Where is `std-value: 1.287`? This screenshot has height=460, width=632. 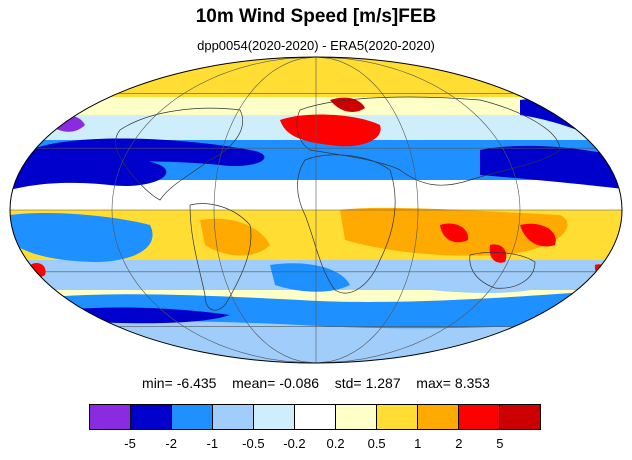
std-value: 1.287 is located at coordinates (383, 383).